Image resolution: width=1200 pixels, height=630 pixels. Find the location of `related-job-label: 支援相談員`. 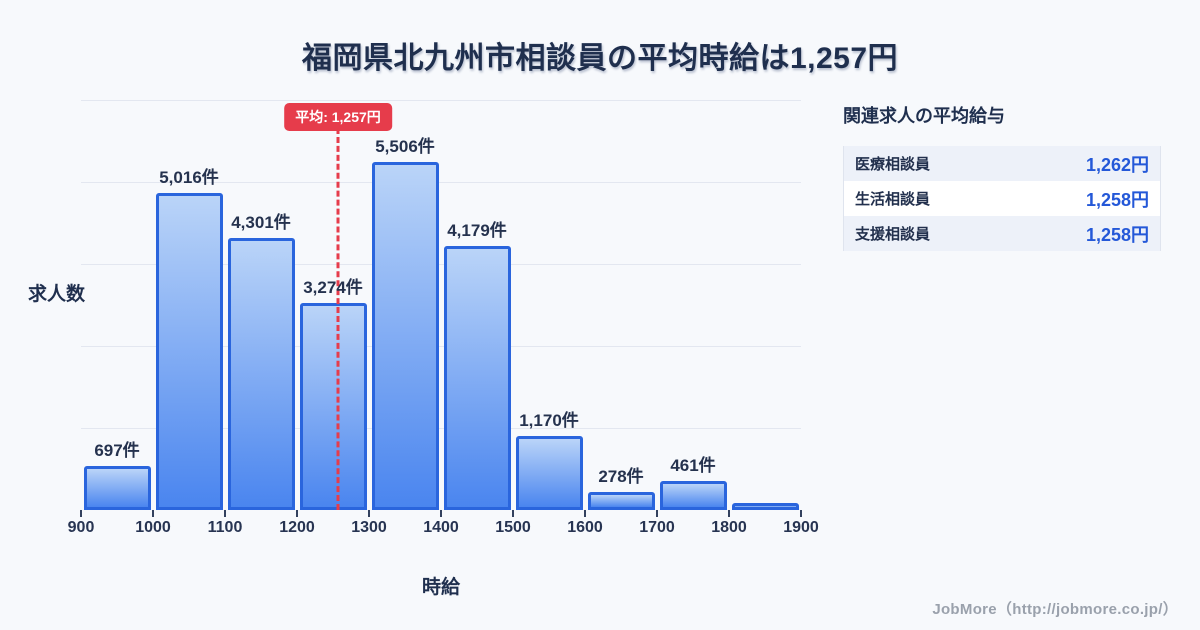

related-job-label: 支援相談員 is located at coordinates (893, 234).